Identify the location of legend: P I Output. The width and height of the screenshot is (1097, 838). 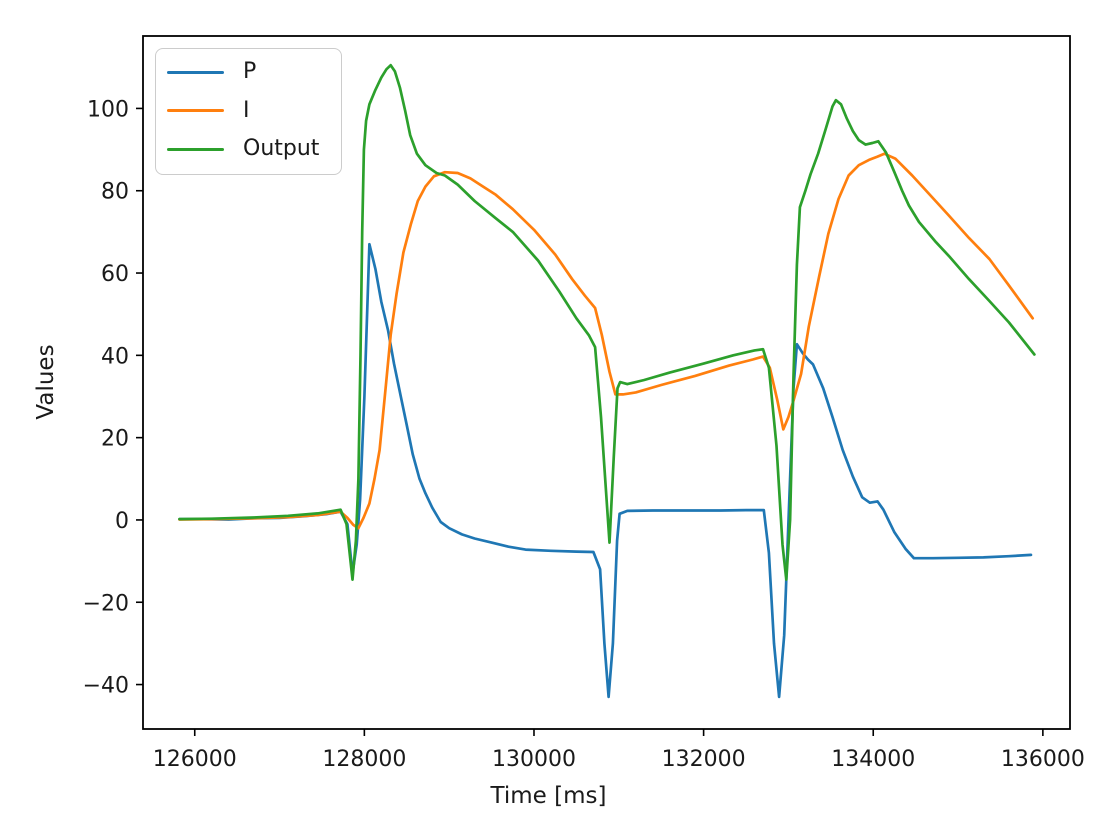
(248, 111).